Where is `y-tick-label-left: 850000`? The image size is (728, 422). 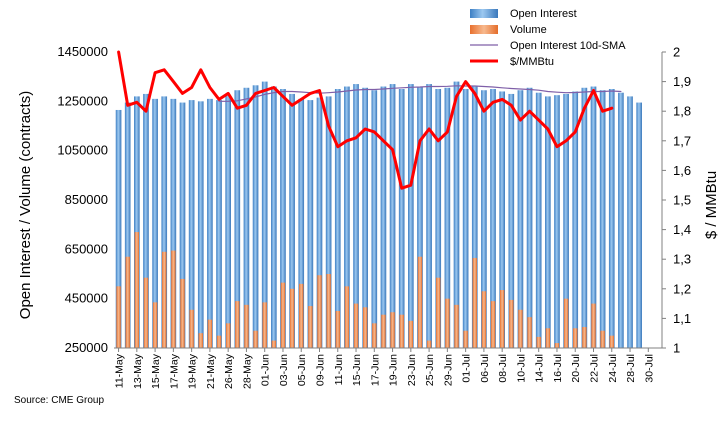
y-tick-label-left: 850000 is located at coordinates (86, 199).